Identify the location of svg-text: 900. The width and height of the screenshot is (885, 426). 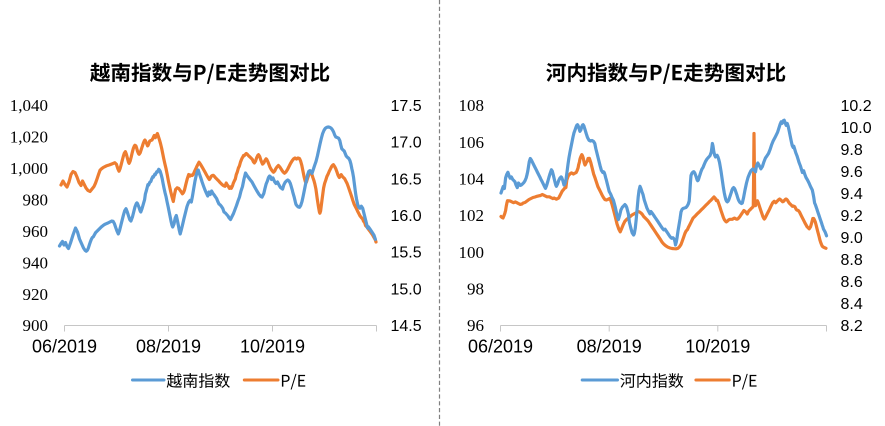
(36, 325).